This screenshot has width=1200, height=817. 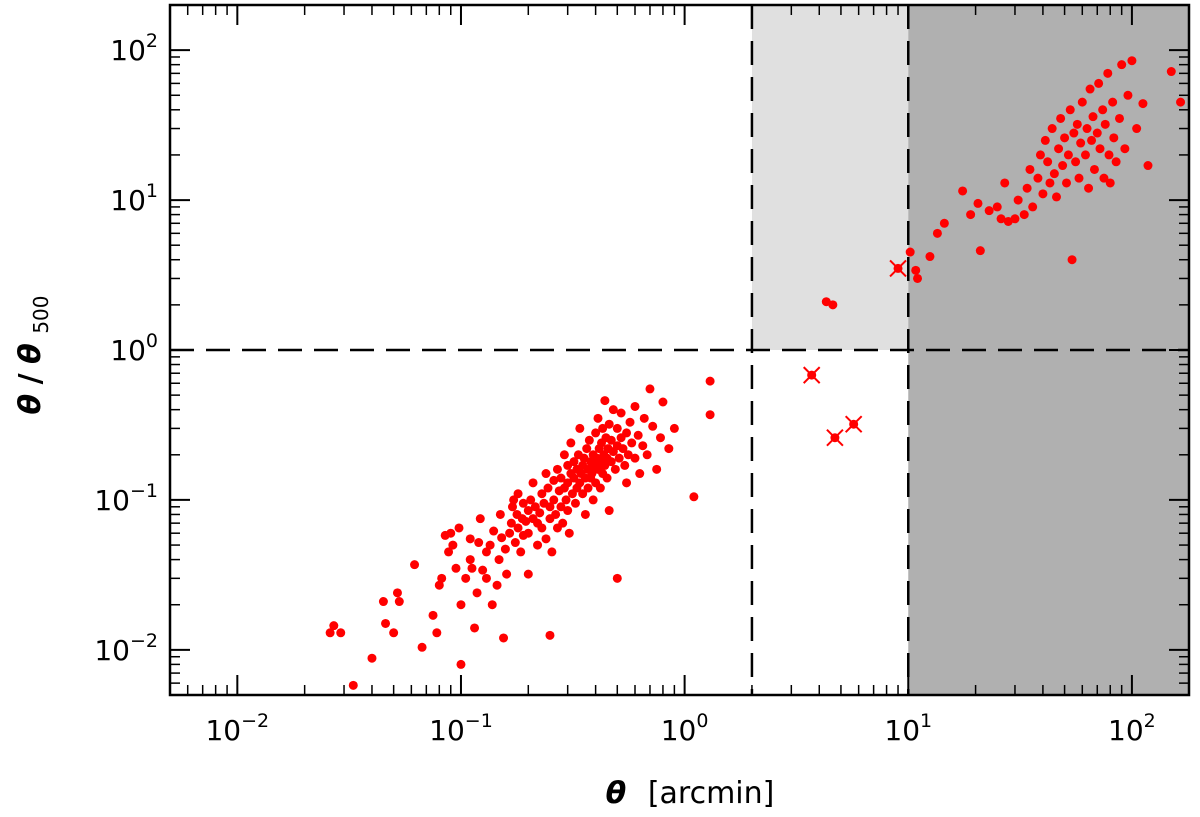 I want to click on y-axis-symbol: θ, so click(x=30, y=404).